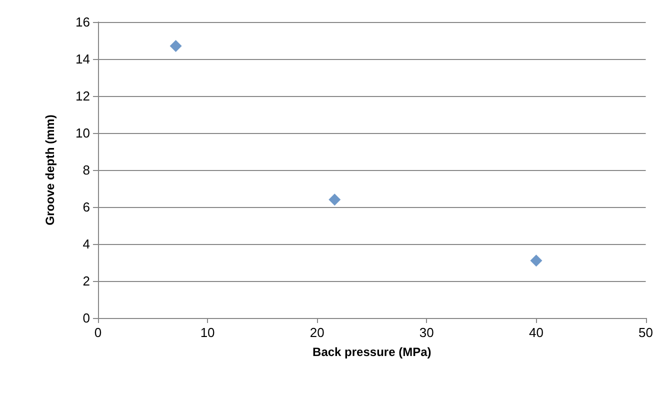 This screenshot has height=400, width=656. I want to click on y-tick-label: 0, so click(86, 318).